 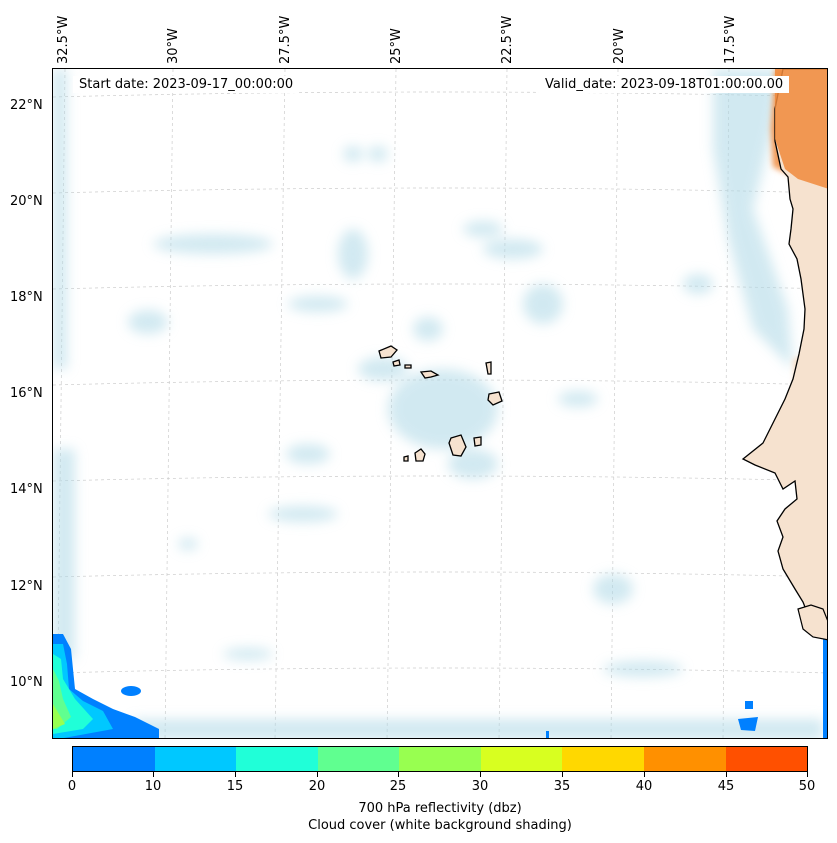 I want to click on lon-label-25w: 25°W, so click(x=396, y=46).